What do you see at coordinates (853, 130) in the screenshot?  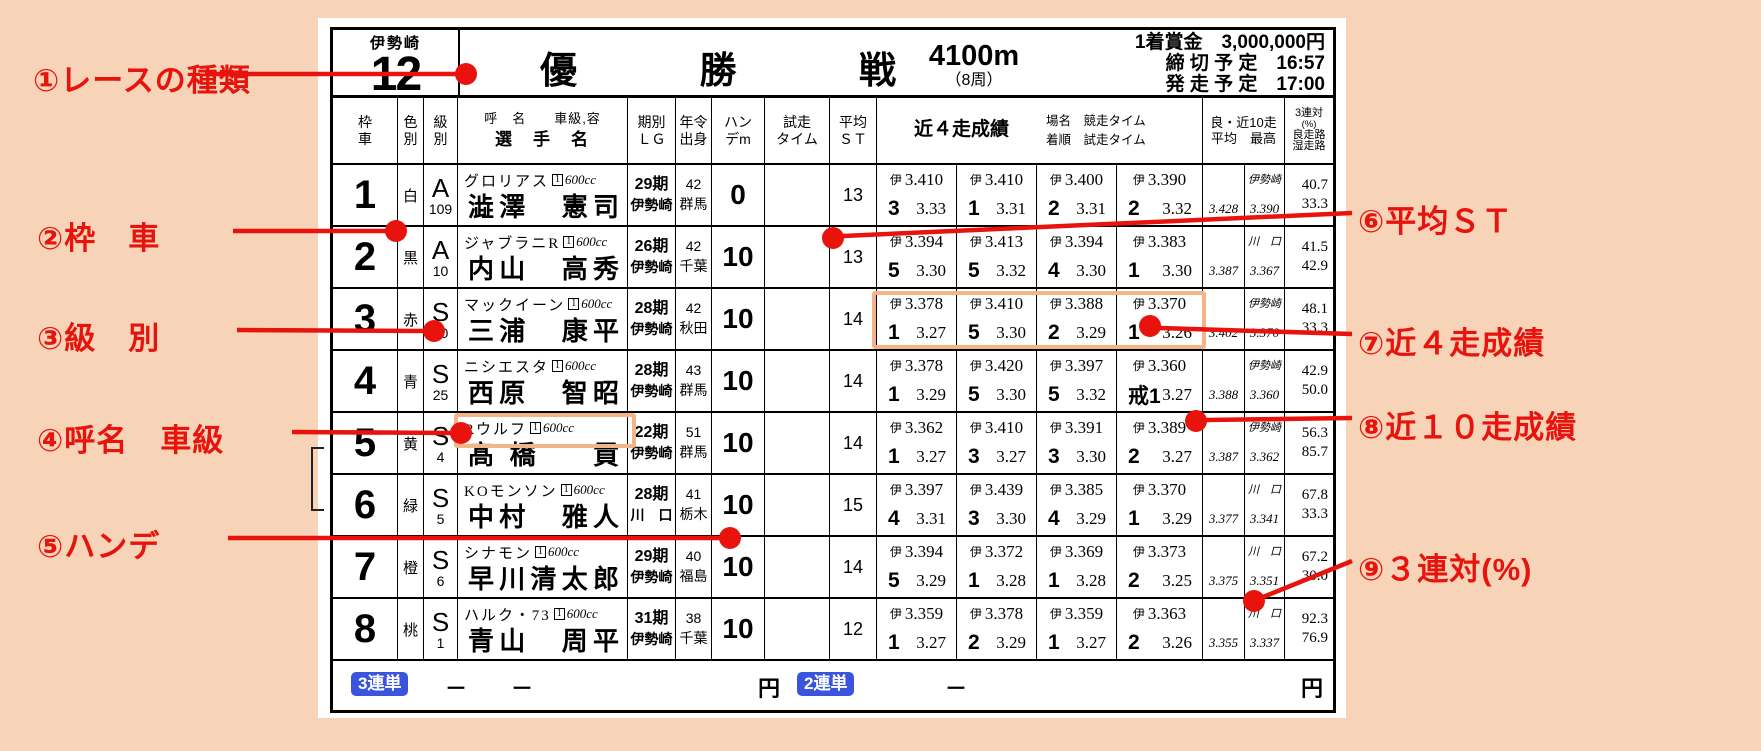 I see `col-avg-st: 平均 ＳＴ` at bounding box center [853, 130].